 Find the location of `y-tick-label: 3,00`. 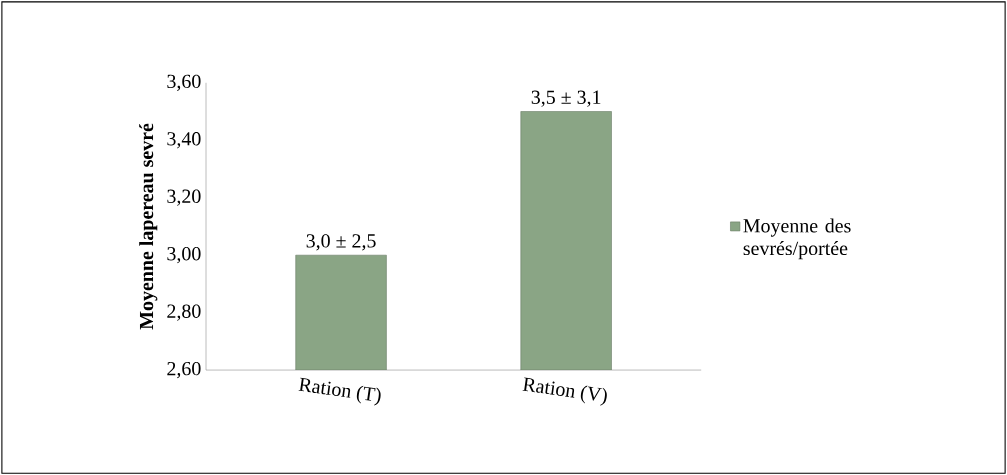

y-tick-label: 3,00 is located at coordinates (184, 255).